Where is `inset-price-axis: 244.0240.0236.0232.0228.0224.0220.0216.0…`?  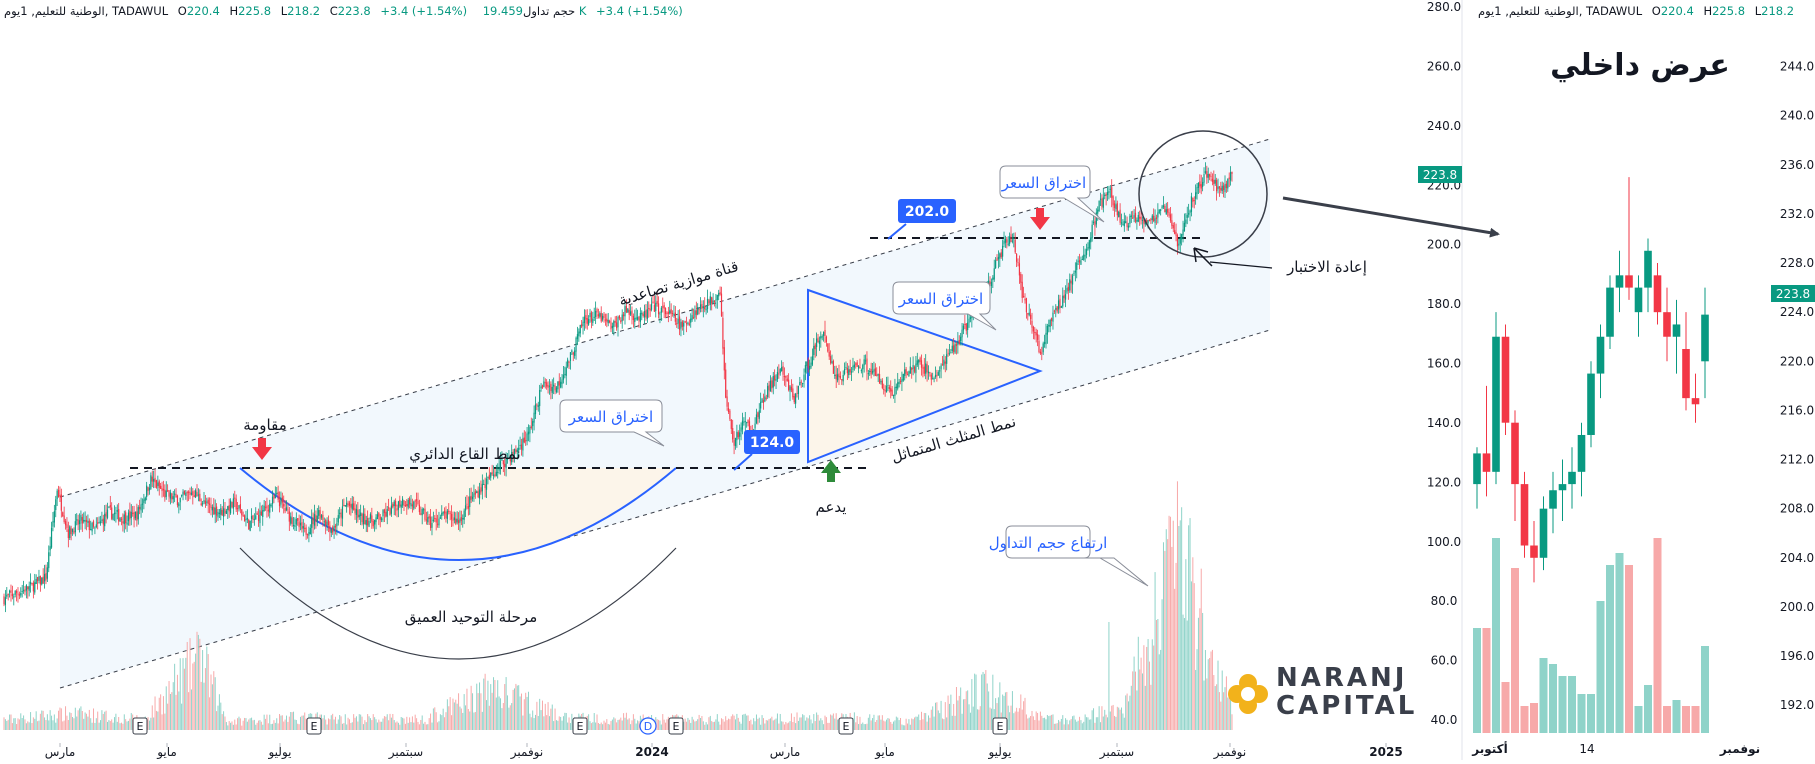 inset-price-axis: 244.0240.0236.0232.0228.0224.0220.0216.0… is located at coordinates (1797, 386).